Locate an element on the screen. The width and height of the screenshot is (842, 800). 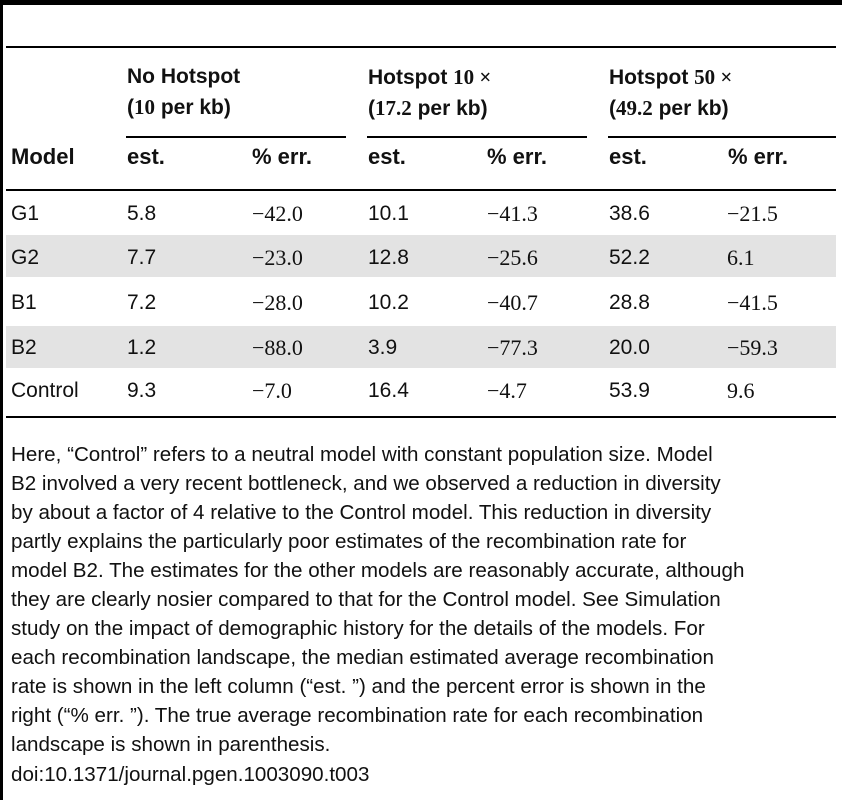
cell-err: 6.1 is located at coordinates (741, 257).